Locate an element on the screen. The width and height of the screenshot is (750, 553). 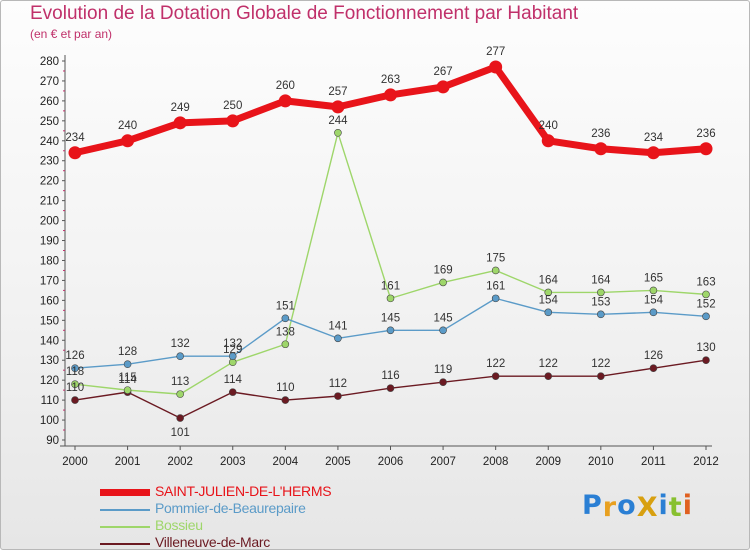
data-label: 110 is located at coordinates (285, 388).